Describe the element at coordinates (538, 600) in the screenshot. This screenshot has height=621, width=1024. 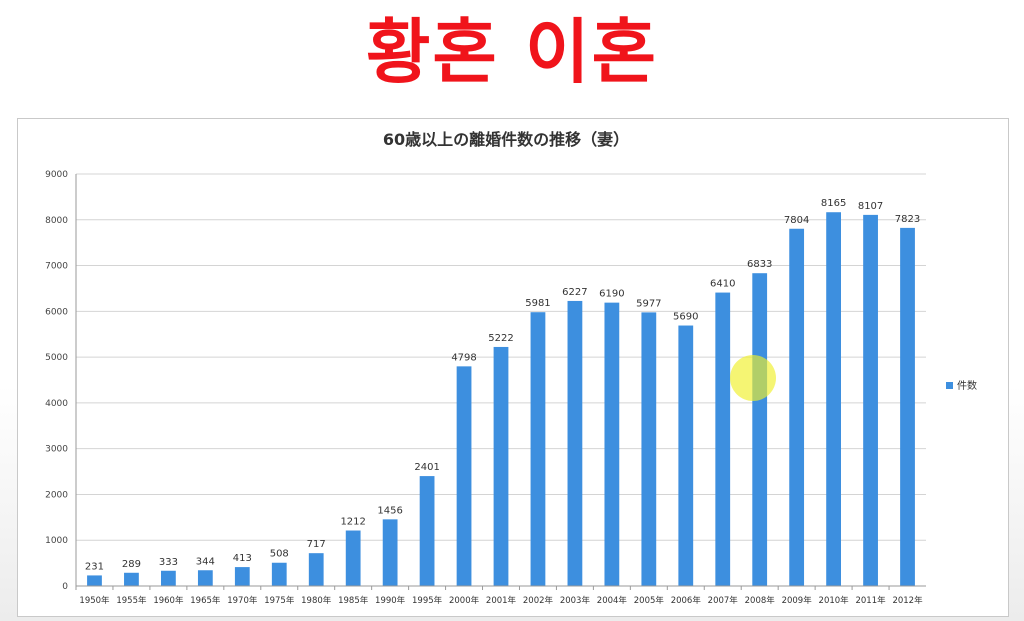
I see `x-tick-label: 2002年` at that location.